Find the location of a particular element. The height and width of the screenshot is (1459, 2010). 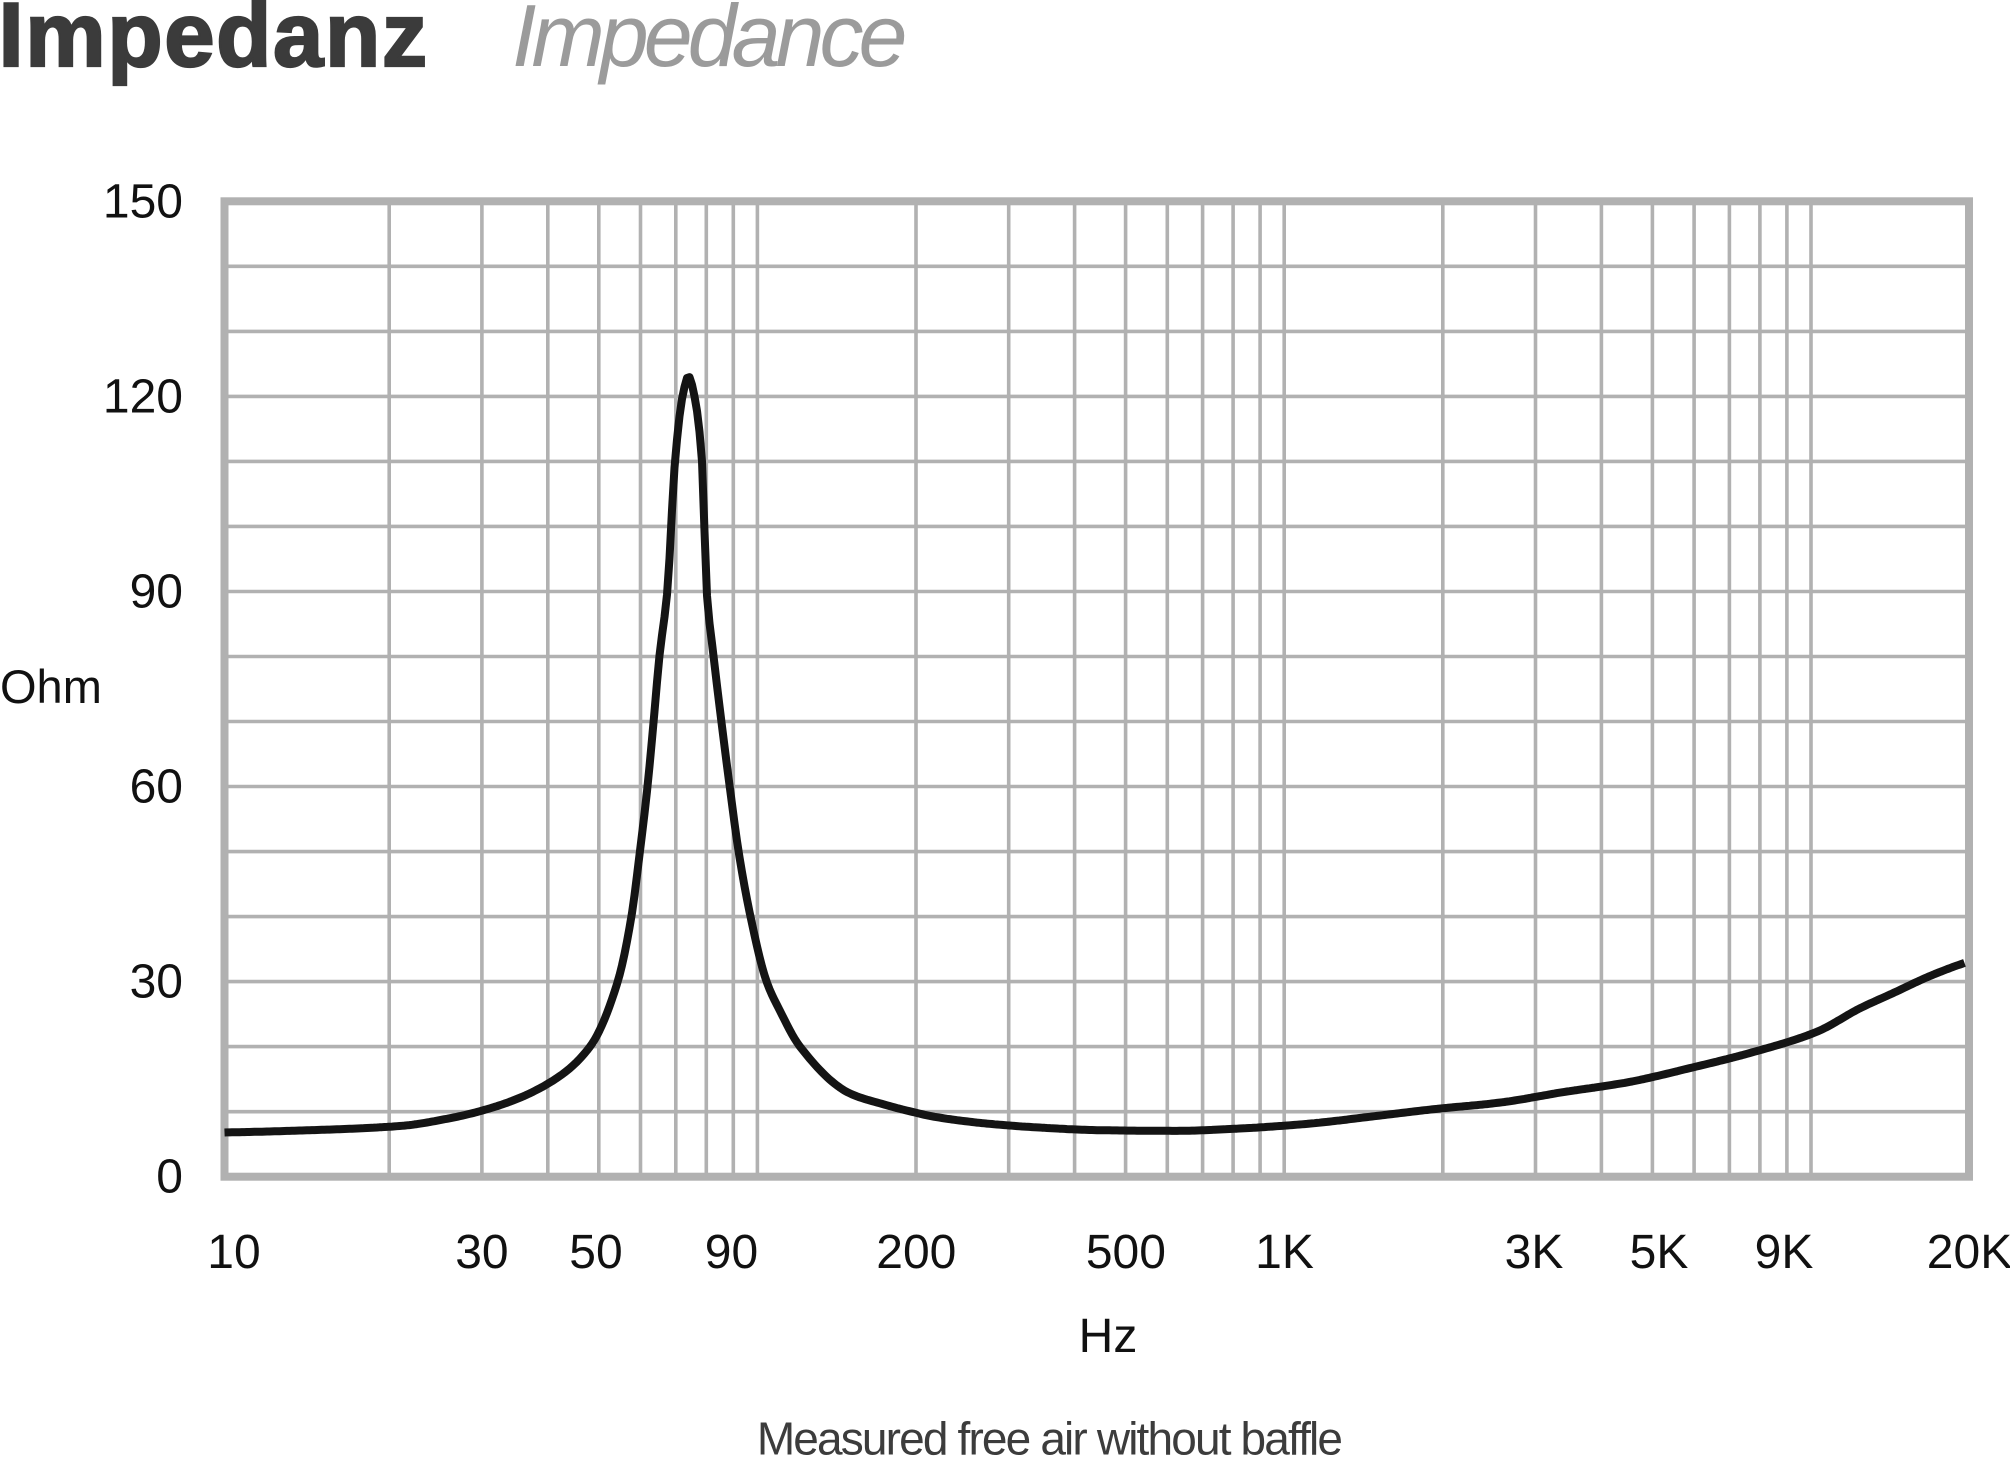

svg-text: 3K is located at coordinates (1534, 1252).